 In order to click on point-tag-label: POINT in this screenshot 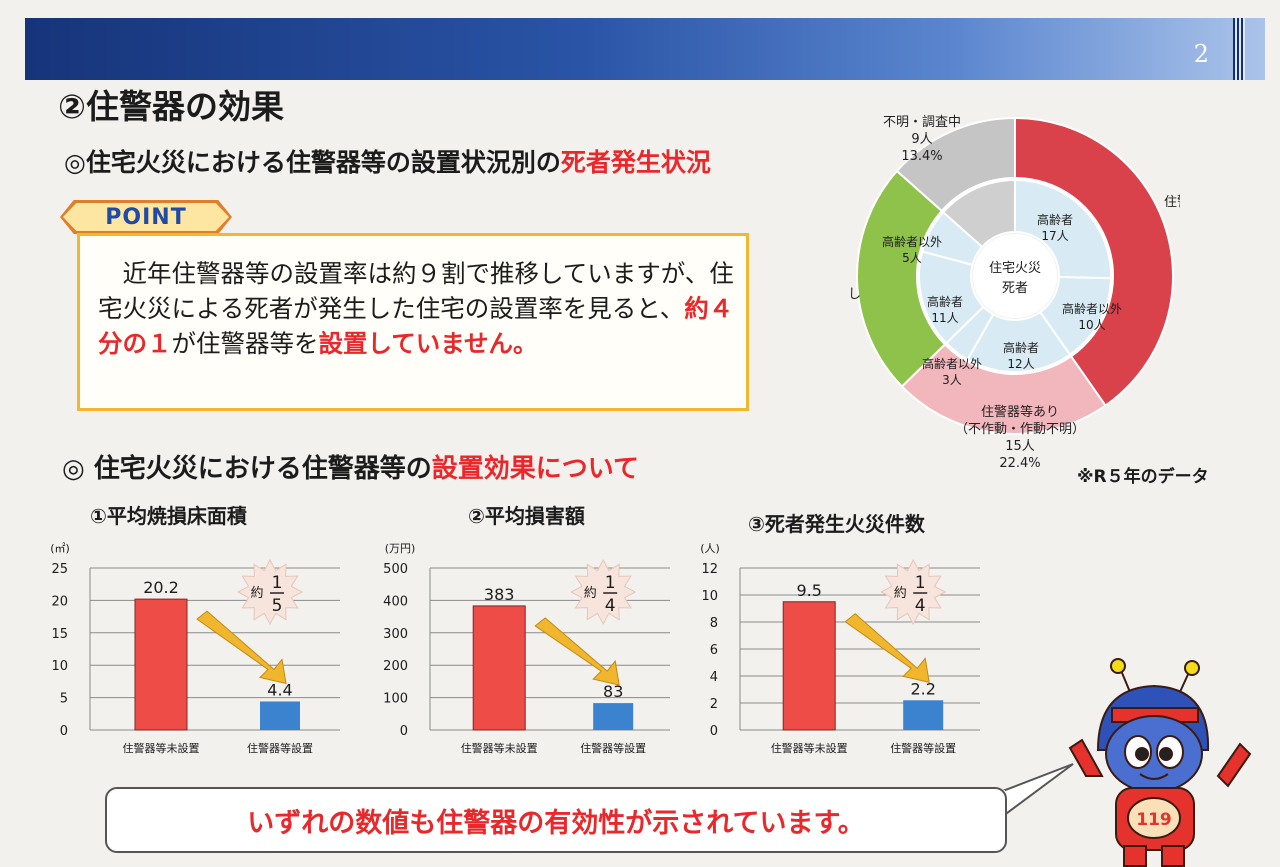, I will do `click(146, 217)`.